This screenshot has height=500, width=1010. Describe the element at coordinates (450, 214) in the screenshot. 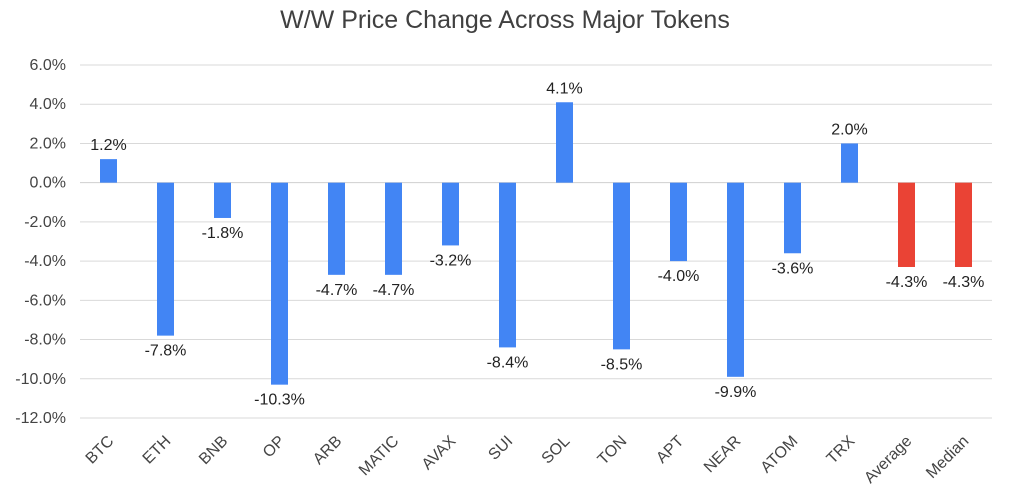

I see `bar-avax` at that location.